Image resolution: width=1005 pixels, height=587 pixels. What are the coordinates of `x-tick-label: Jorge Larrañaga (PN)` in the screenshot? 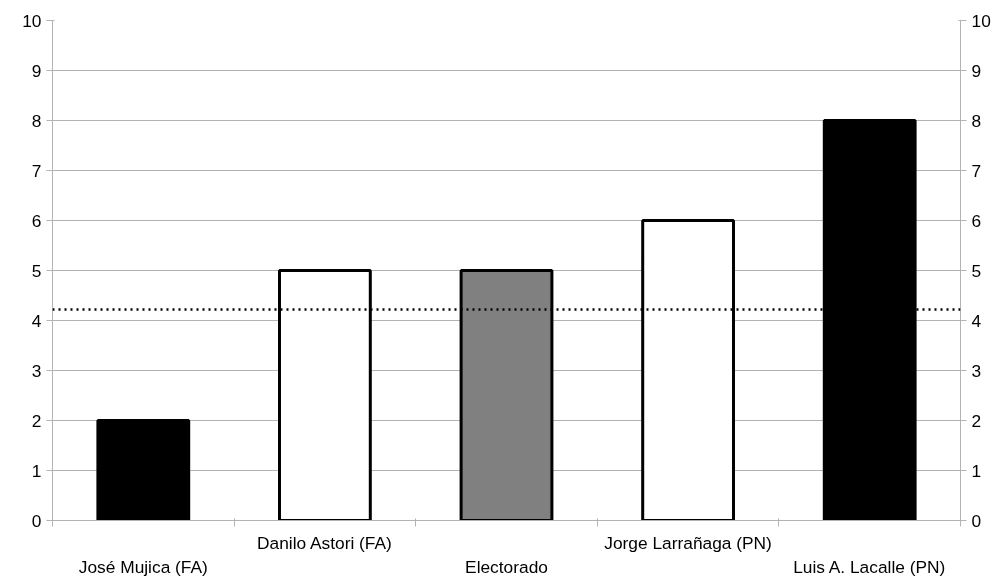 It's located at (688, 542).